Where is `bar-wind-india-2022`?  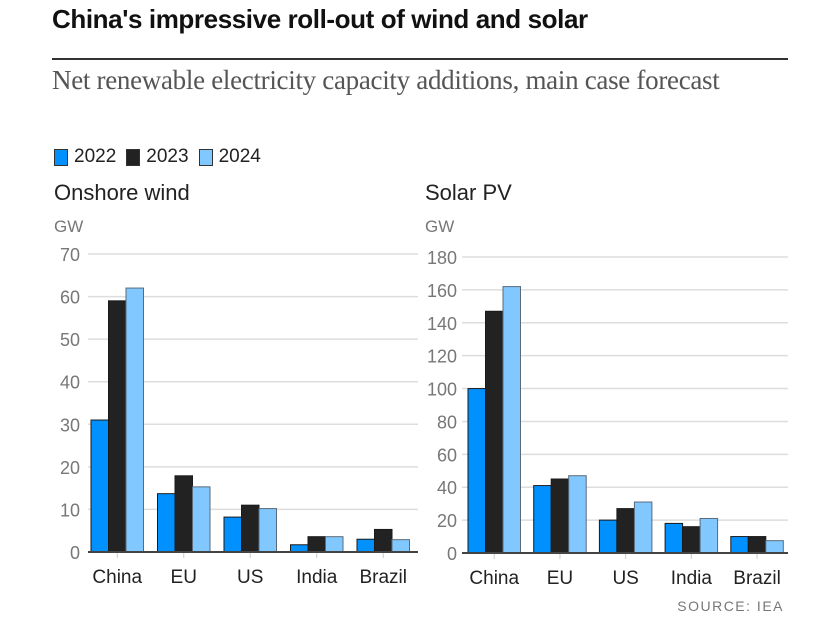 bar-wind-india-2022 is located at coordinates (299, 548).